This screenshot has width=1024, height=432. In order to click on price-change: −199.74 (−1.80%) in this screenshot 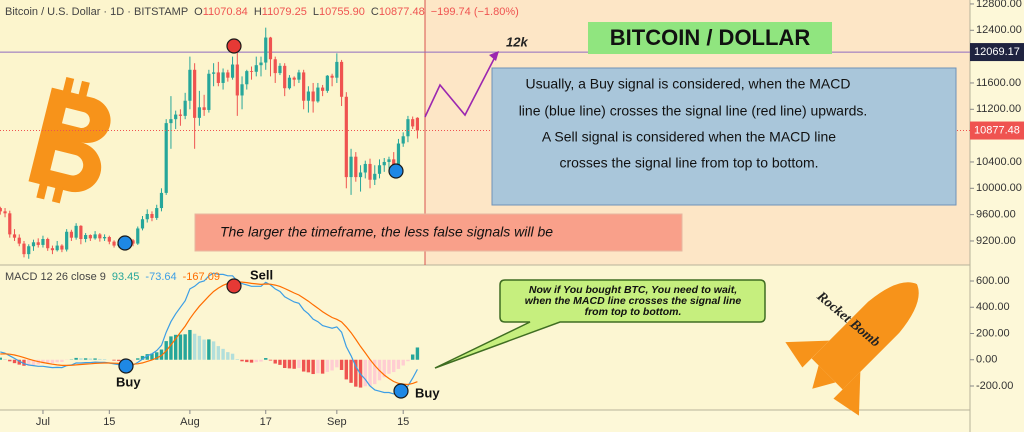, I will do `click(475, 12)`.